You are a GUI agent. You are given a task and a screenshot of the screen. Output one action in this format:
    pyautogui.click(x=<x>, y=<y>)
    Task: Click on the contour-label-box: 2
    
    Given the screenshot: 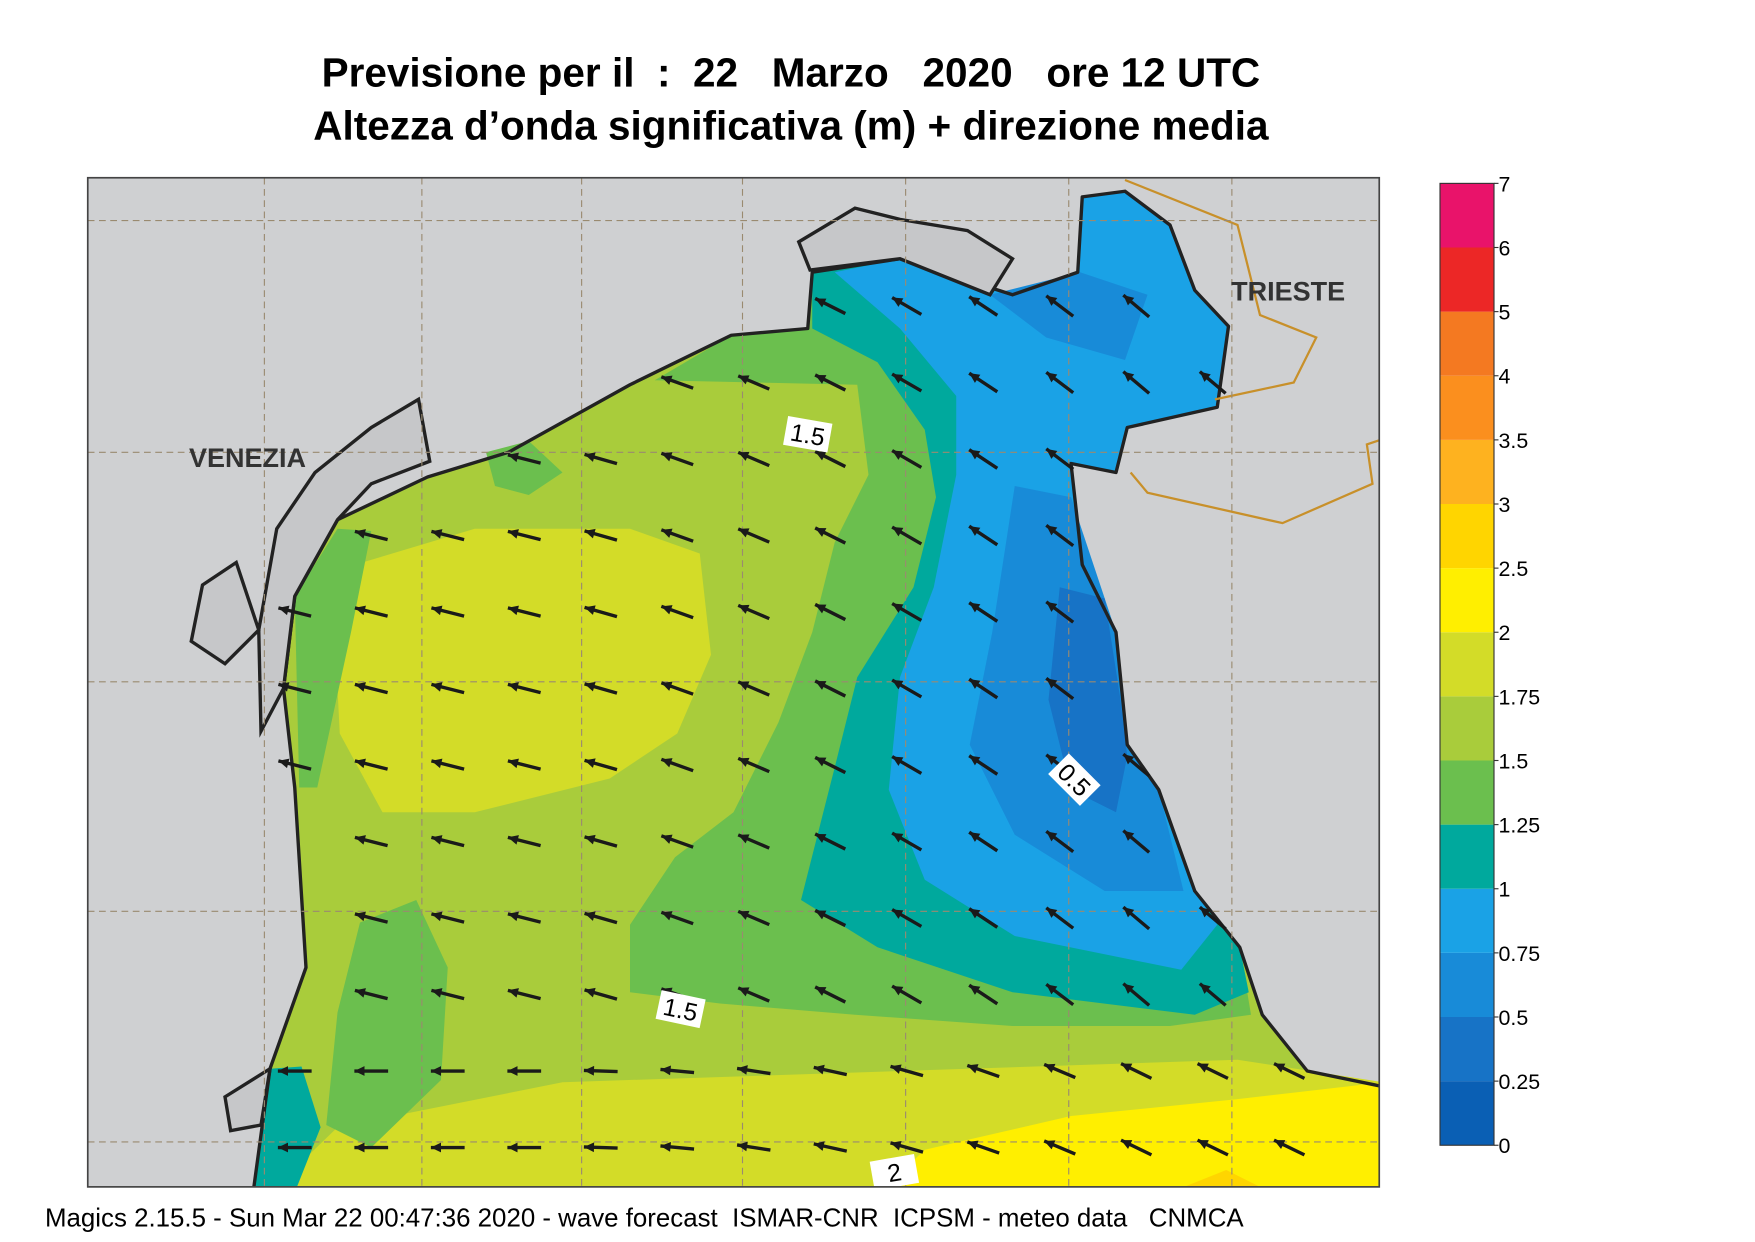 What is the action you would take?
    pyautogui.click(x=894, y=1170)
    